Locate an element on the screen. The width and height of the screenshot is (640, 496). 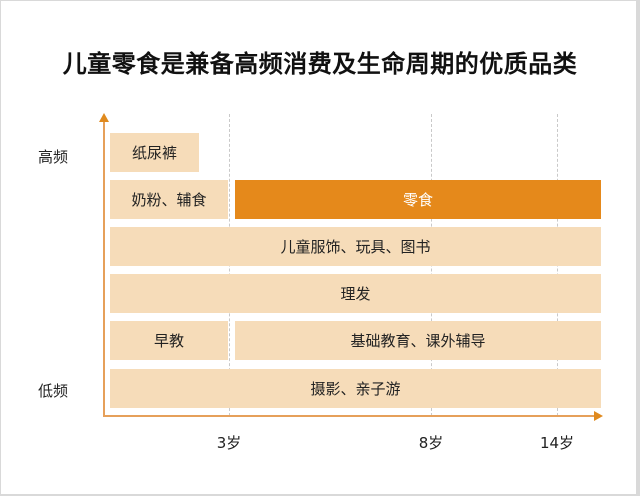
x-tick-3: 3岁 is located at coordinates (229, 443).